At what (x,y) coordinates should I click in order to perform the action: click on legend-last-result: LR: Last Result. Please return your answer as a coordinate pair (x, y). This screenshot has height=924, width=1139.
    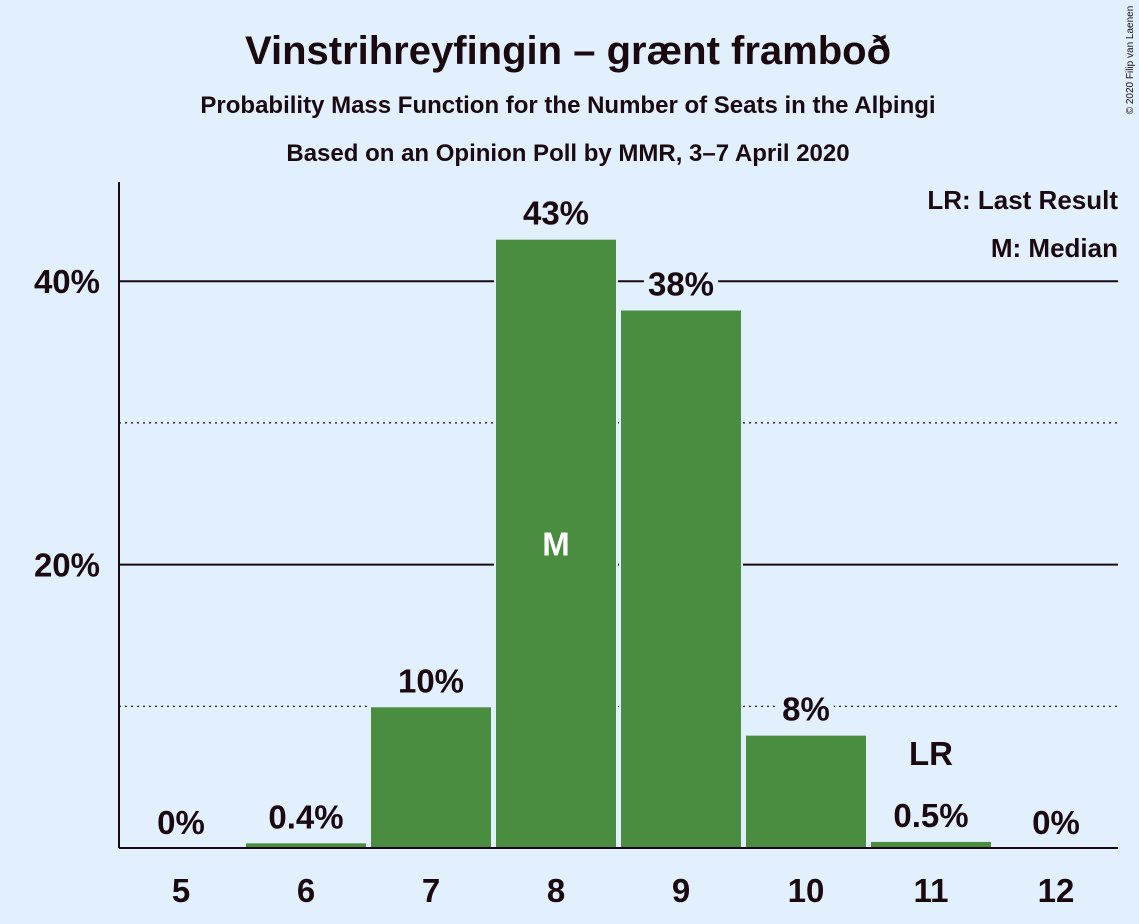
    Looking at the image, I should click on (1022, 200).